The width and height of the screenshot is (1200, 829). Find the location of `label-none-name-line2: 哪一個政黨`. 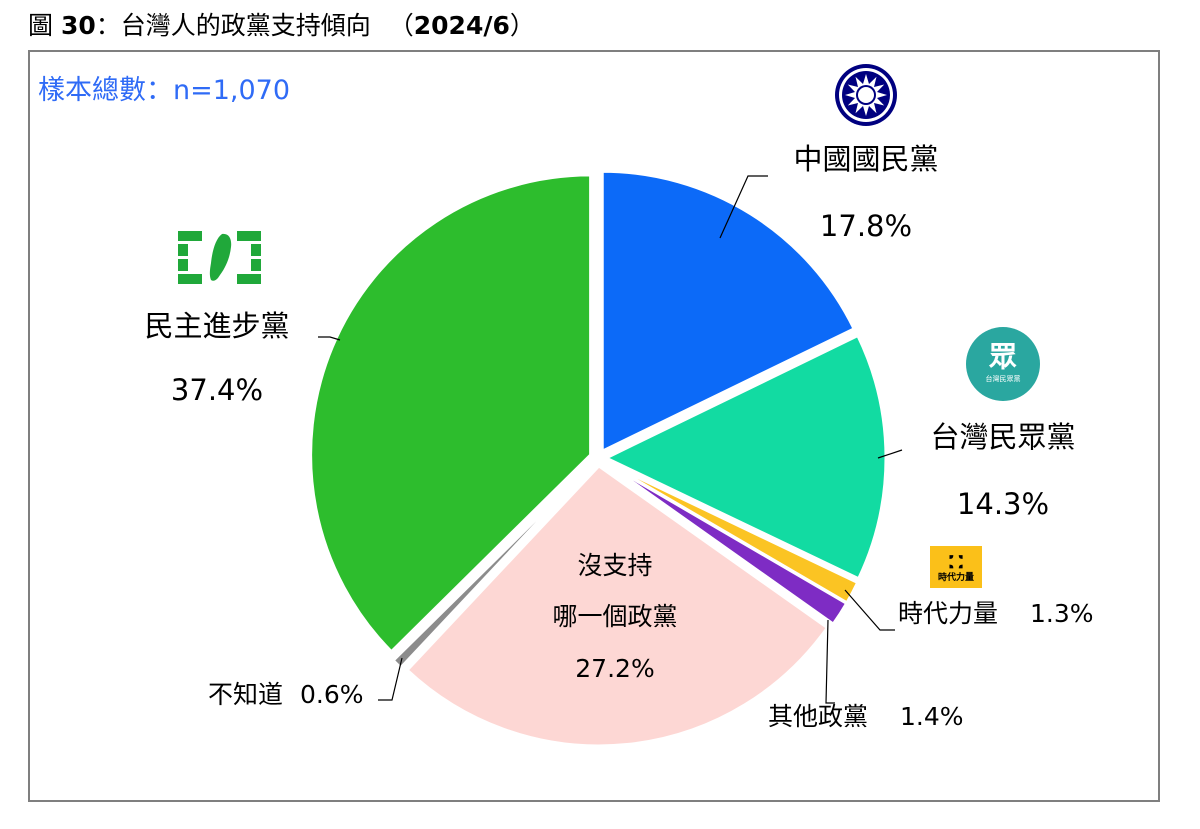

label-none-name-line2: 哪一個政黨 is located at coordinates (614, 616).